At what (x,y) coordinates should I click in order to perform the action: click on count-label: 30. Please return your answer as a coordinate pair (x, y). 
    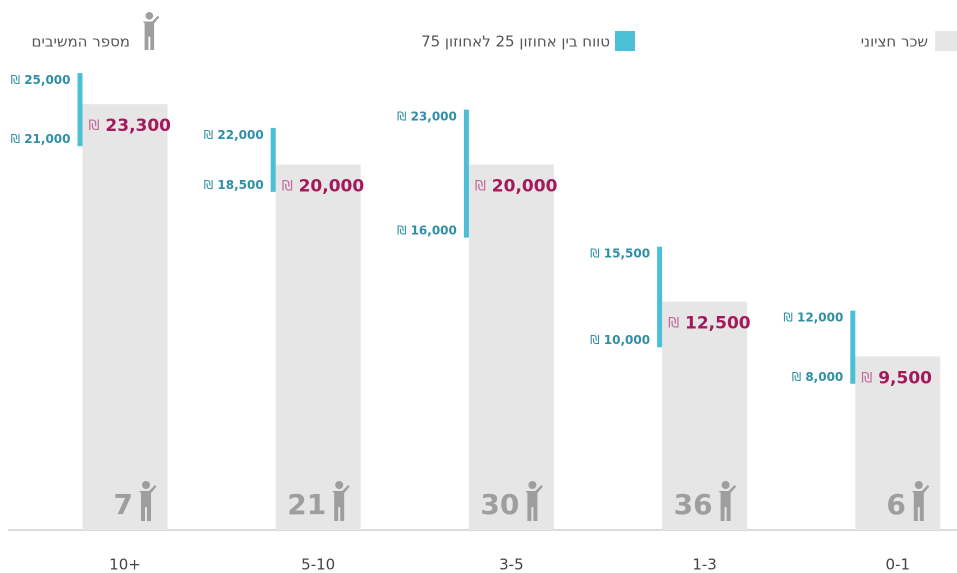
    Looking at the image, I should click on (499, 504).